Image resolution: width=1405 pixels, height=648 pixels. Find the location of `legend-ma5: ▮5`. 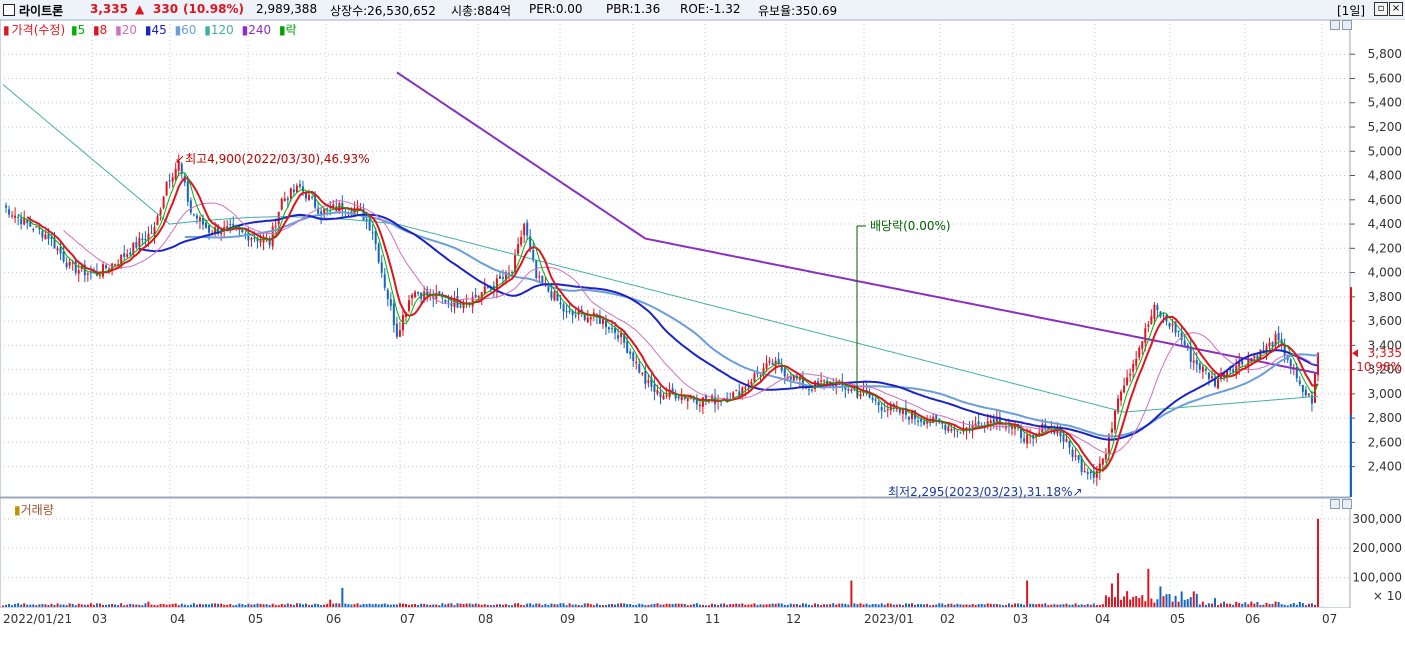

legend-ma5: ▮5 is located at coordinates (78, 30).